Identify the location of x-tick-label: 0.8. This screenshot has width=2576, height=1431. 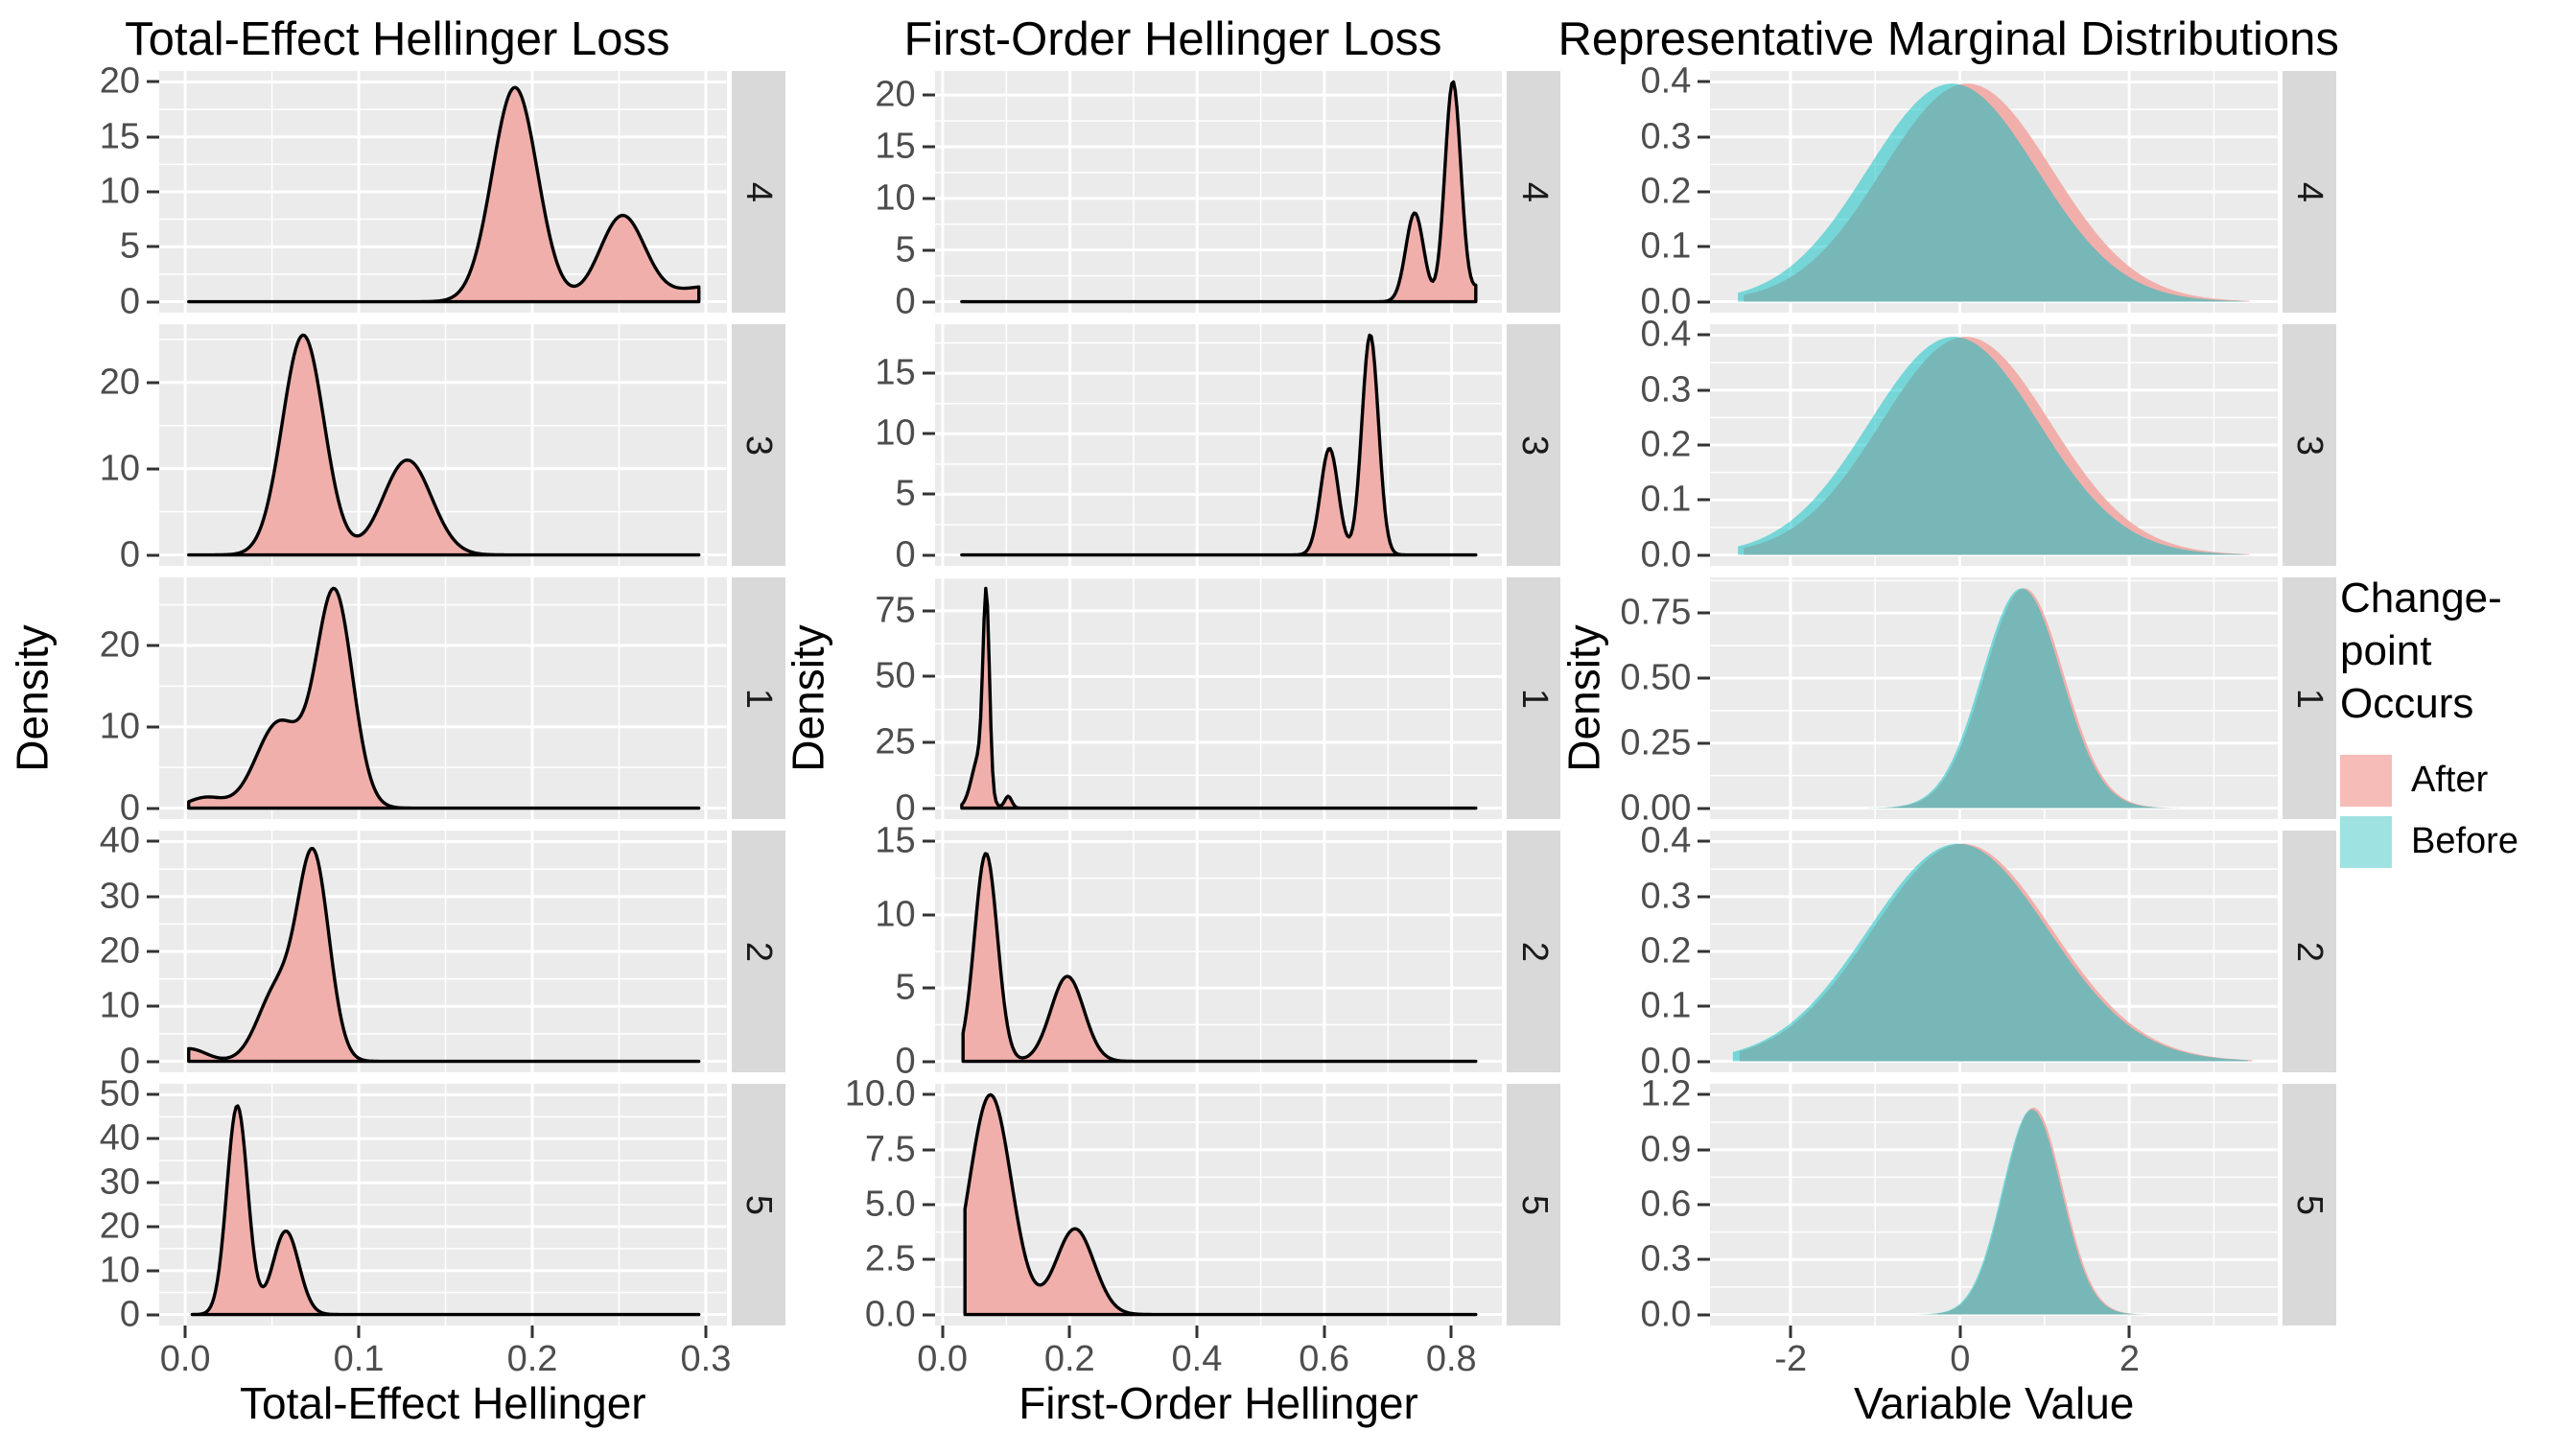
(1451, 1359).